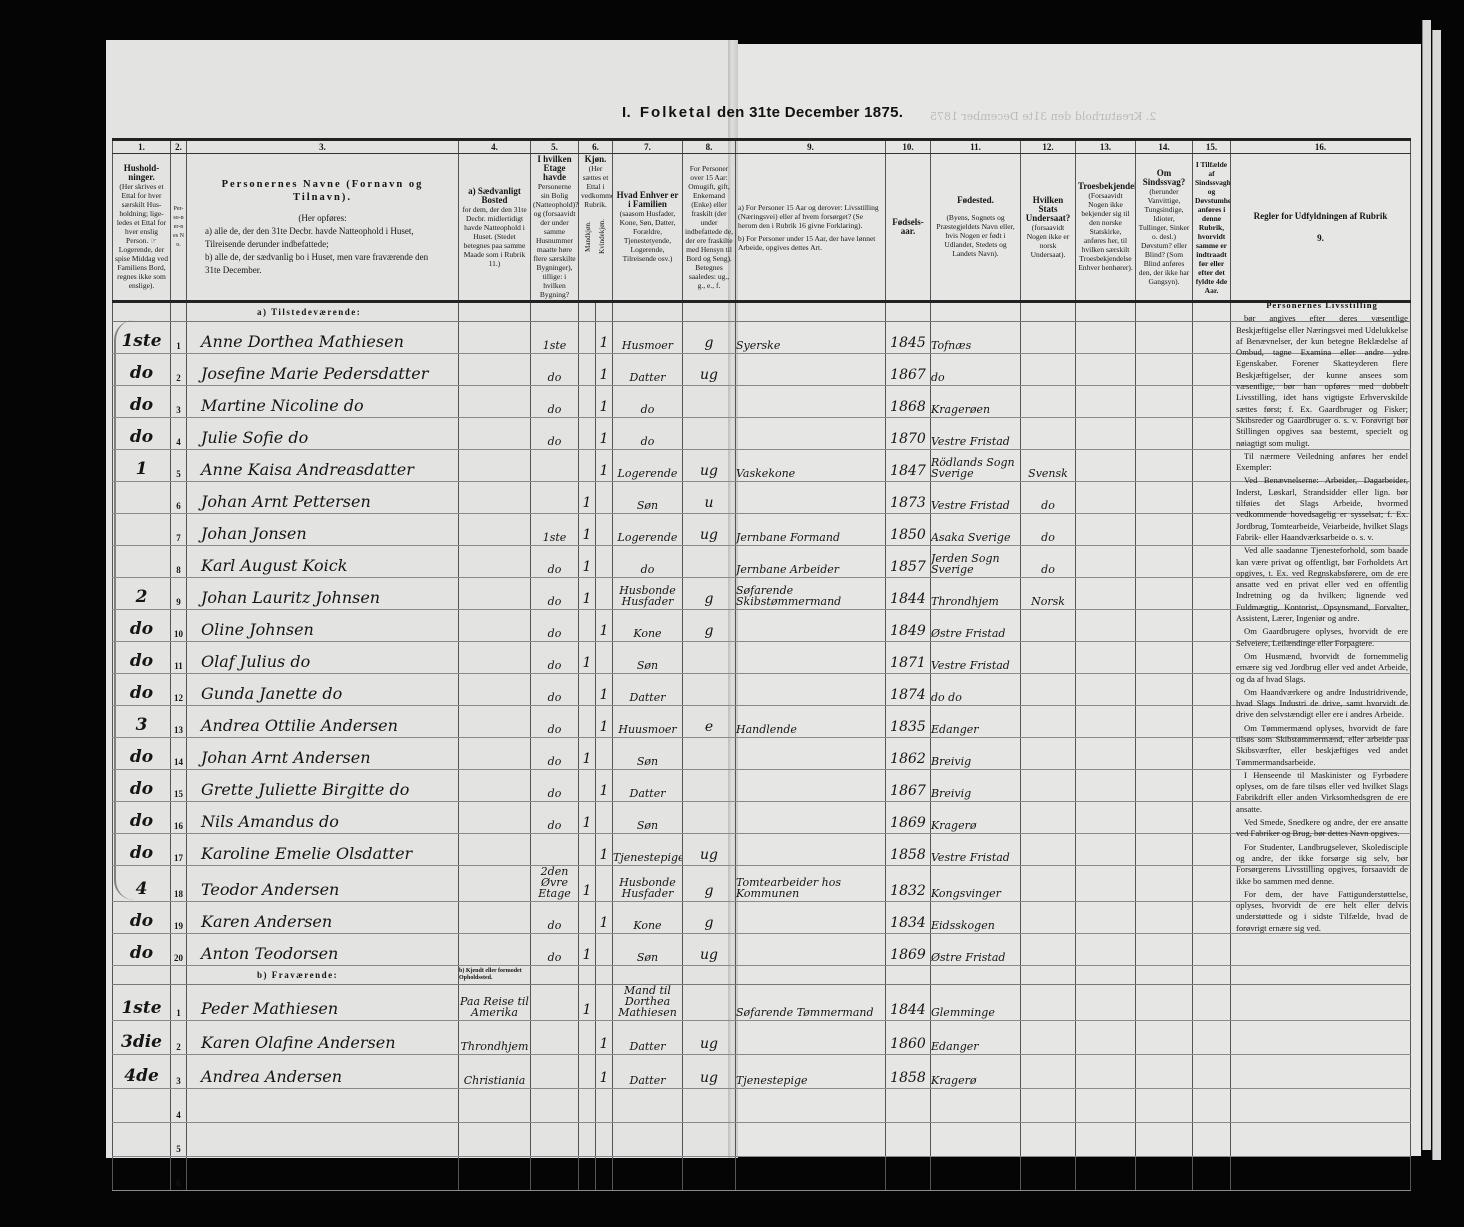 This screenshot has height=1227, width=1464. What do you see at coordinates (761, 146) in the screenshot?
I see `column-number-row: 1. 2. 3. 4. 5. 6. 7. 8. 9. 10. 11. 12. 13. 14. 15. 16.` at bounding box center [761, 146].